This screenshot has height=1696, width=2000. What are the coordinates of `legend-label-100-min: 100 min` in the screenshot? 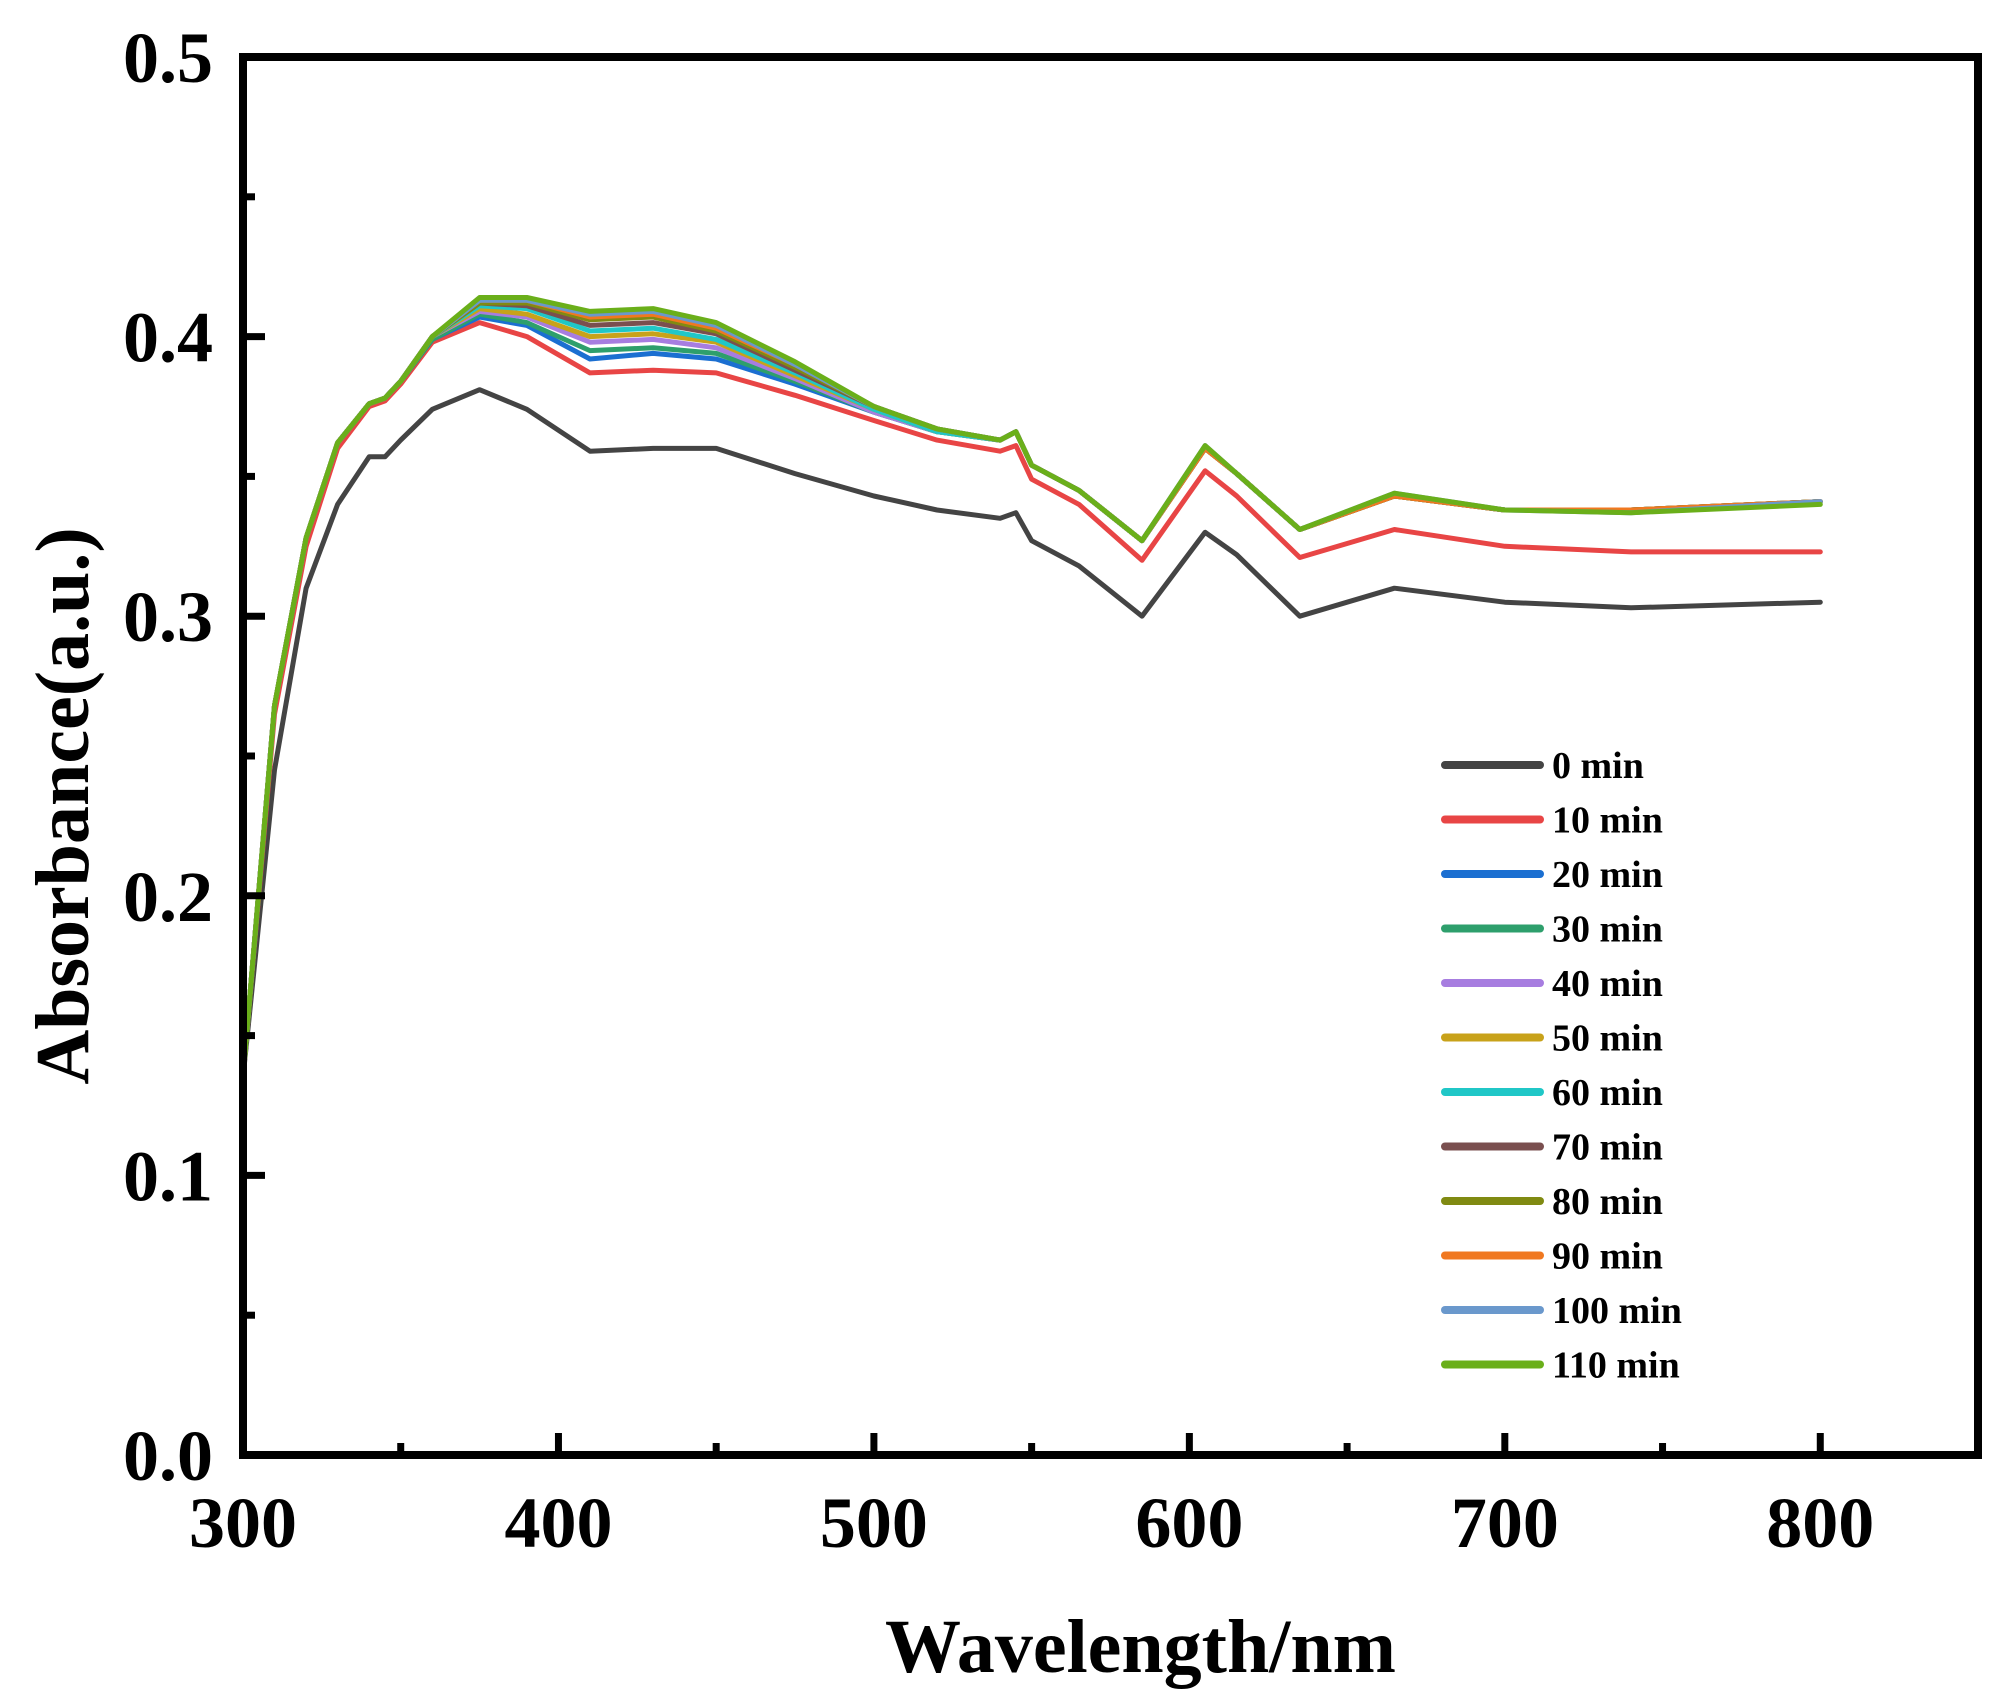 It's located at (1617, 1311).